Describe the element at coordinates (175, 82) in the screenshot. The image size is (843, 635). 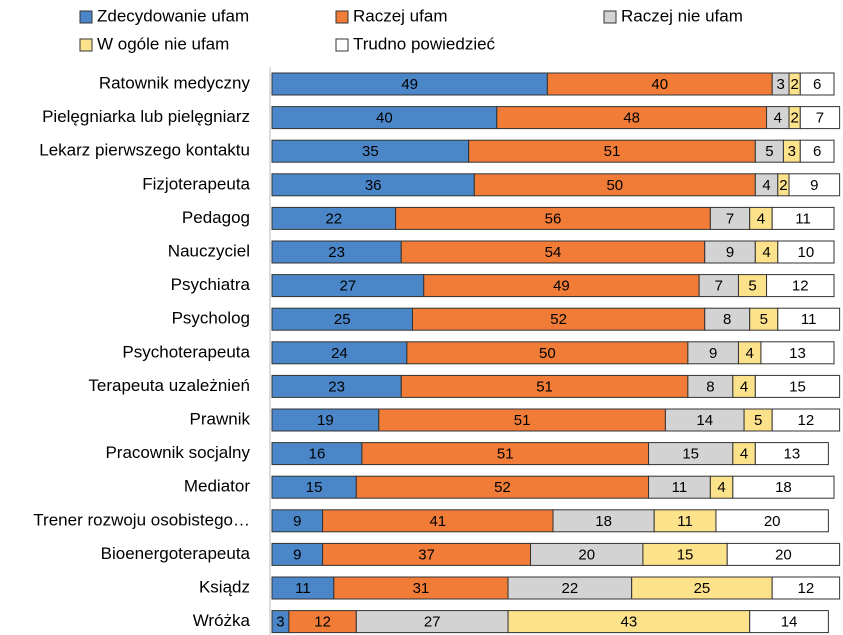
I see `category-label: Ratownik medyczny` at that location.